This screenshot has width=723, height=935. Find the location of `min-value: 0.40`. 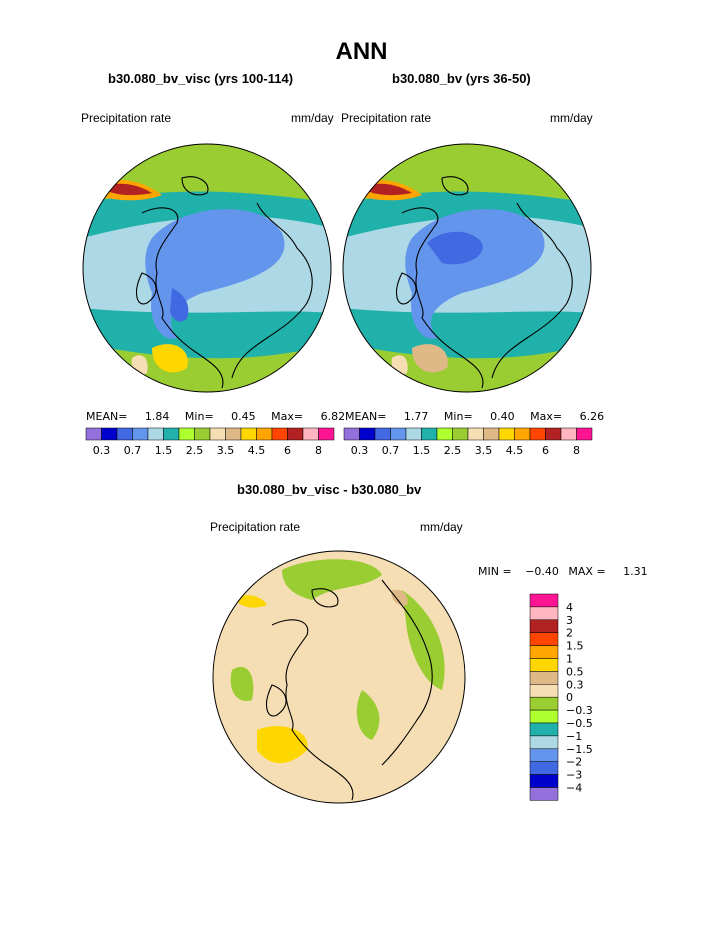

min-value: 0.40 is located at coordinates (502, 416).